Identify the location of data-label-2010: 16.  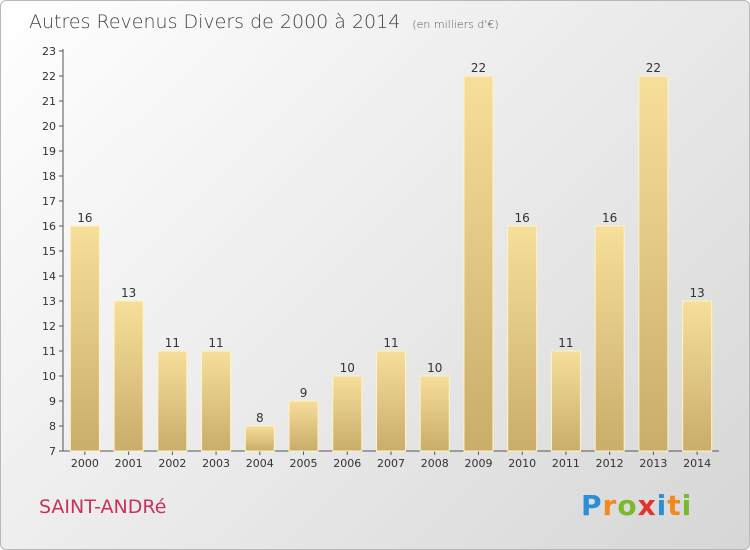
(522, 218).